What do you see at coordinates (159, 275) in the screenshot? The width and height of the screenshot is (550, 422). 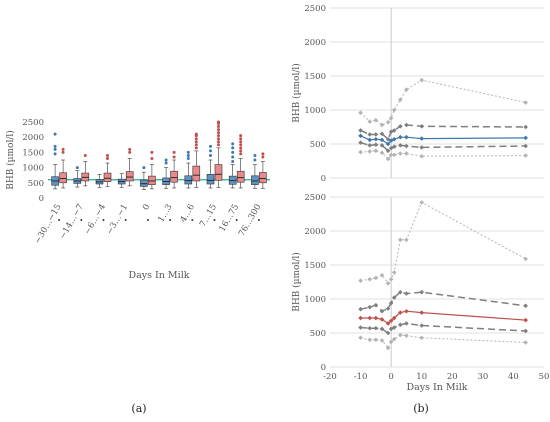 I see `x-axis-label: Days In Milk` at bounding box center [159, 275].